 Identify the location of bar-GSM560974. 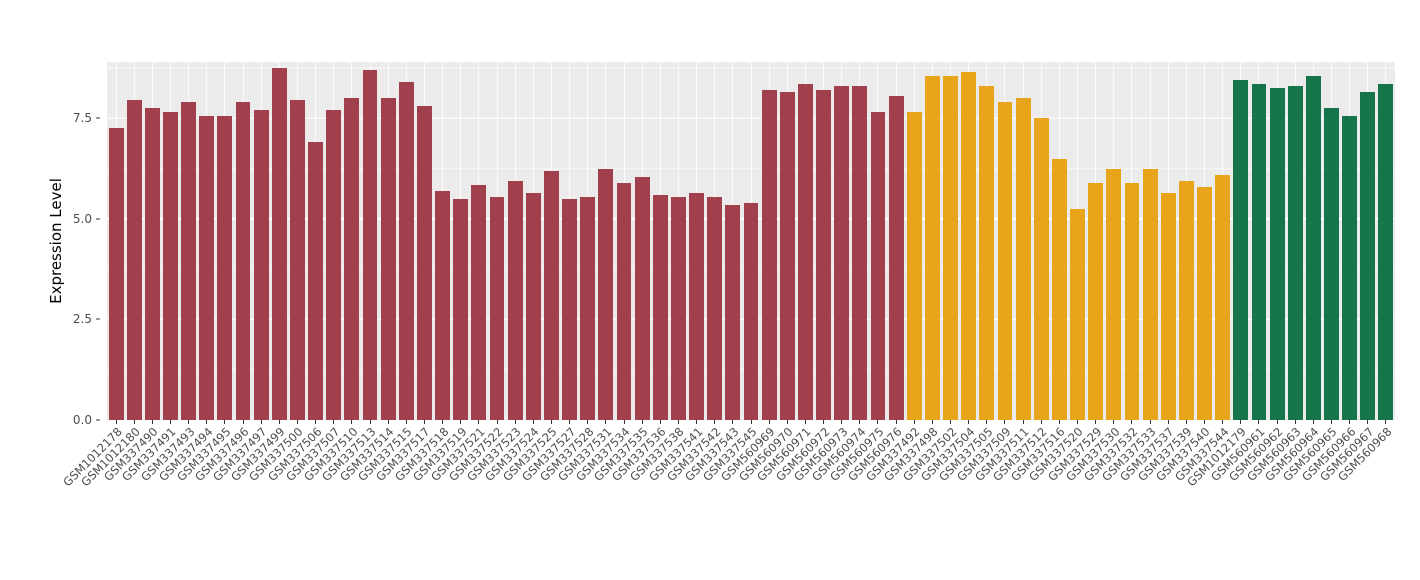
(860, 253).